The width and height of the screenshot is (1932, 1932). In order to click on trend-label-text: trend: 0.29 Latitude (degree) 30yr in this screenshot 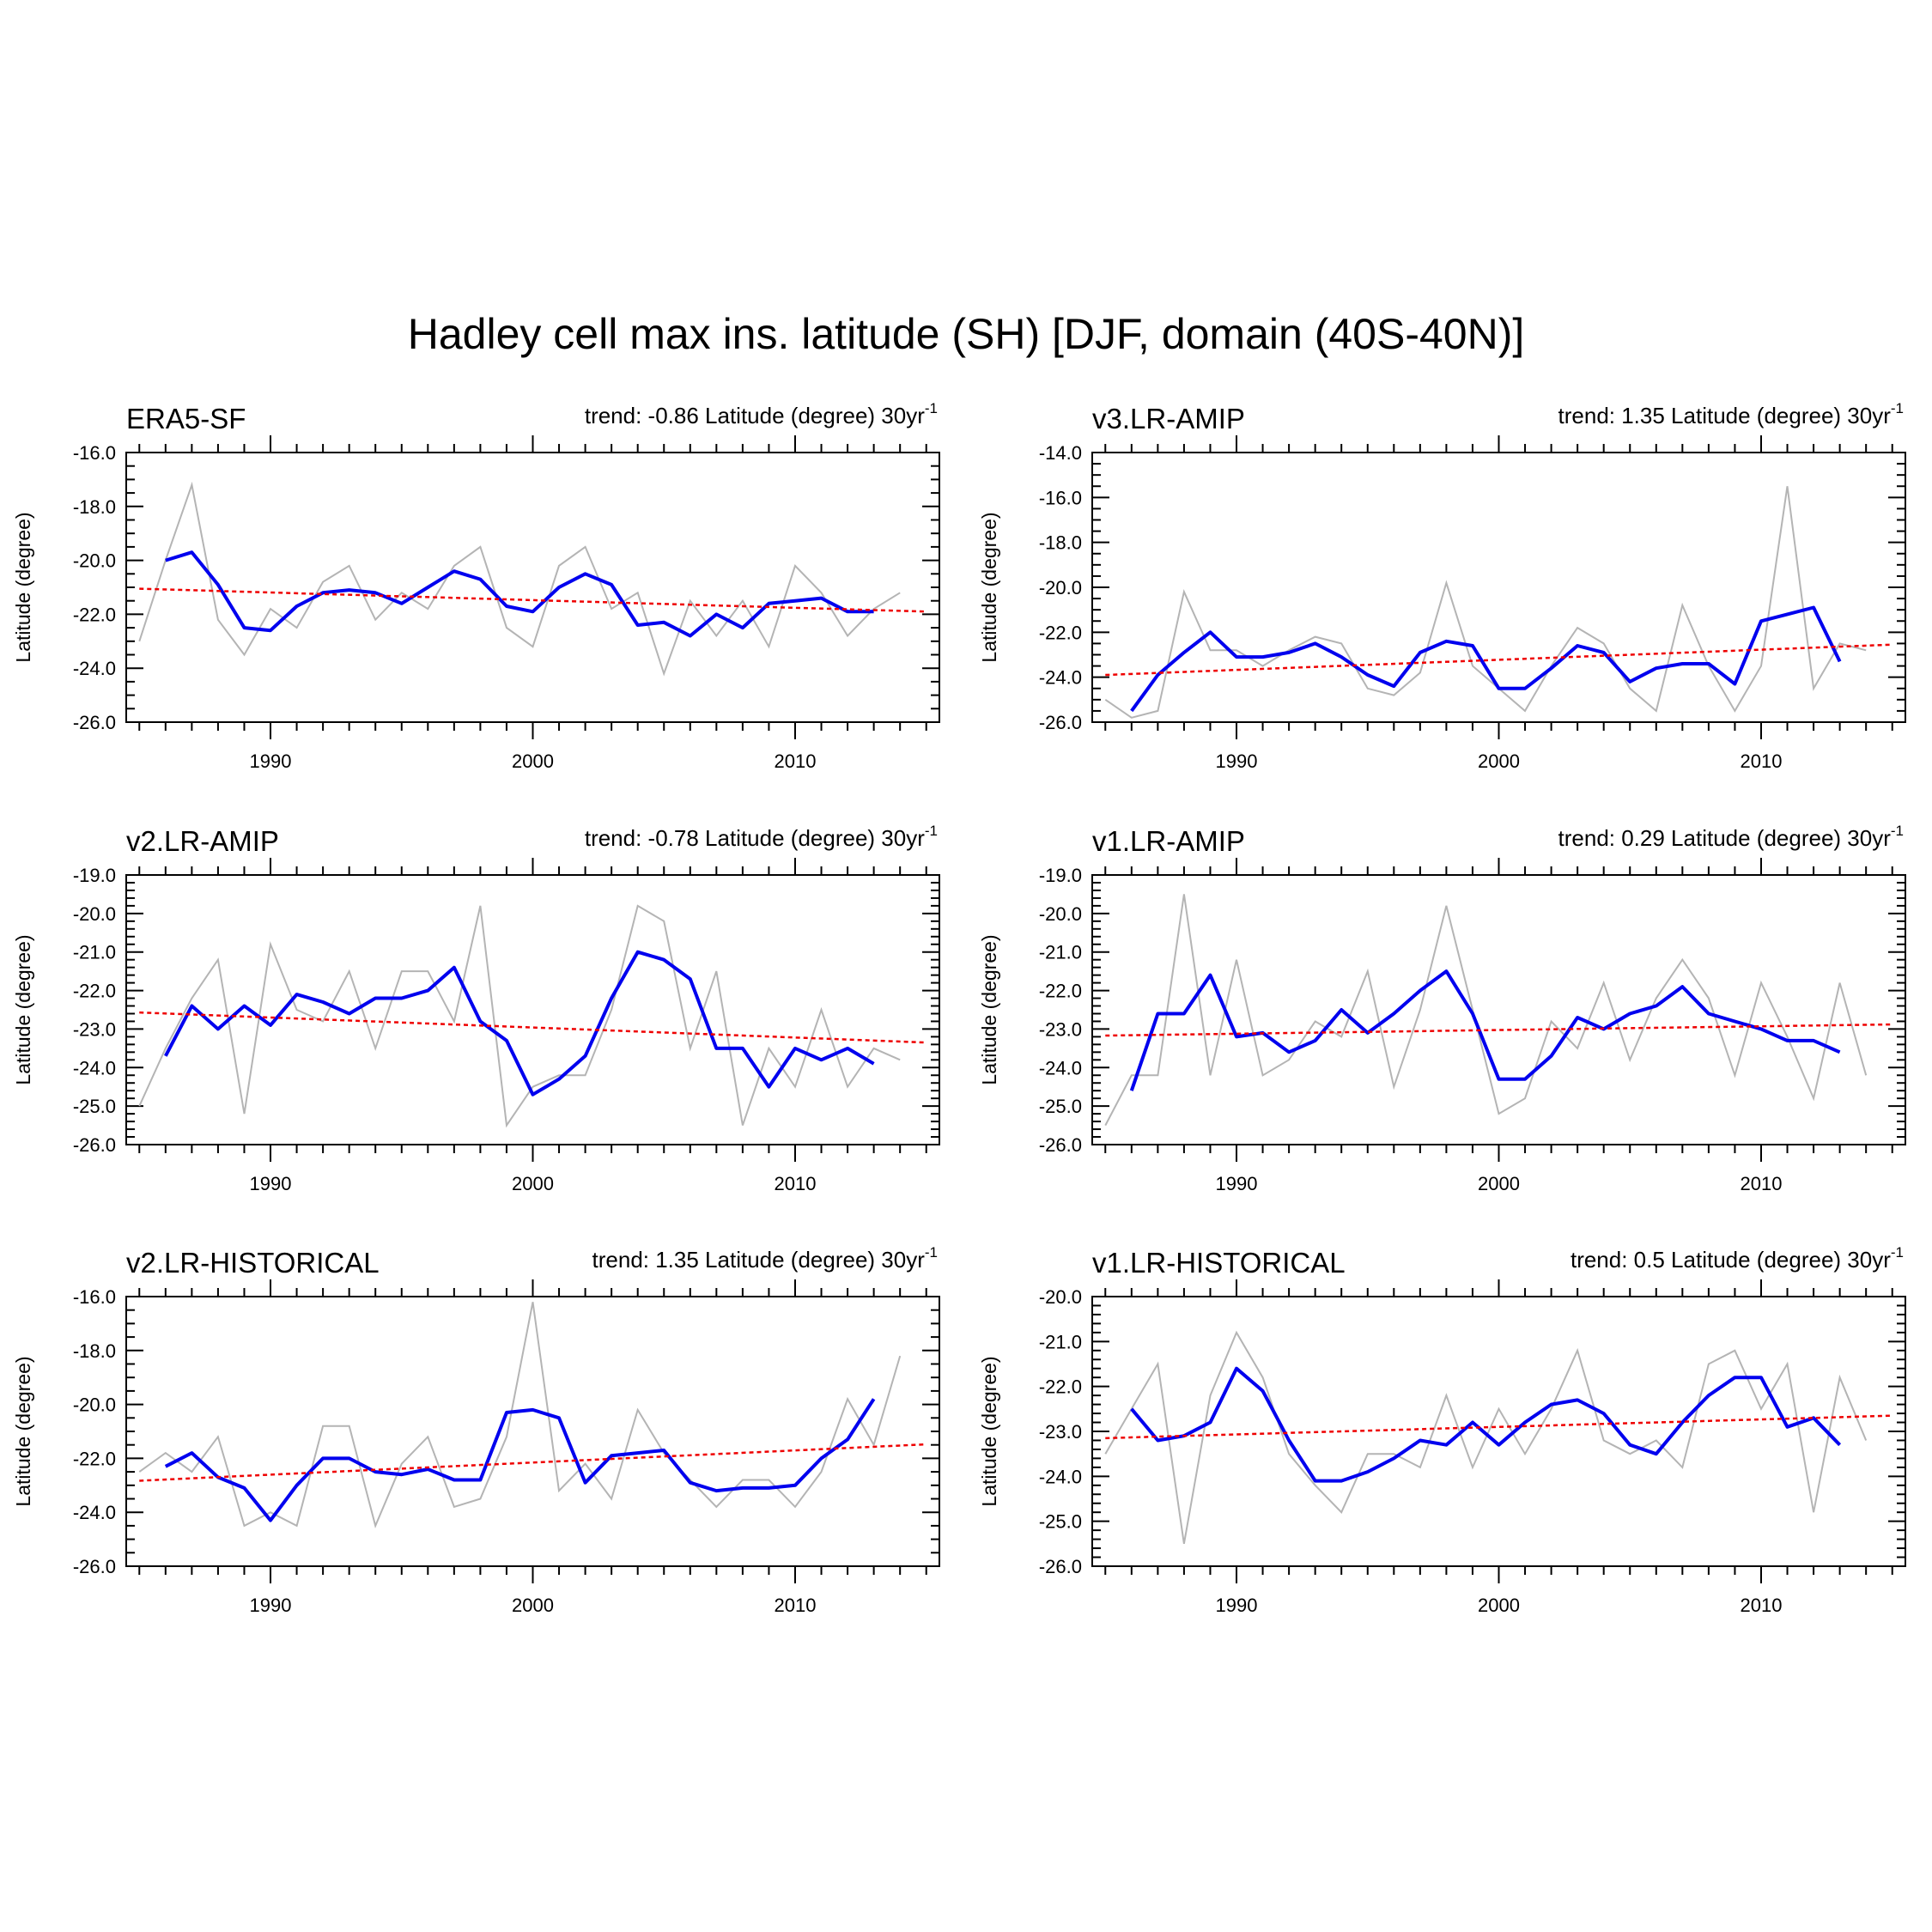, I will do `click(1725, 838)`.